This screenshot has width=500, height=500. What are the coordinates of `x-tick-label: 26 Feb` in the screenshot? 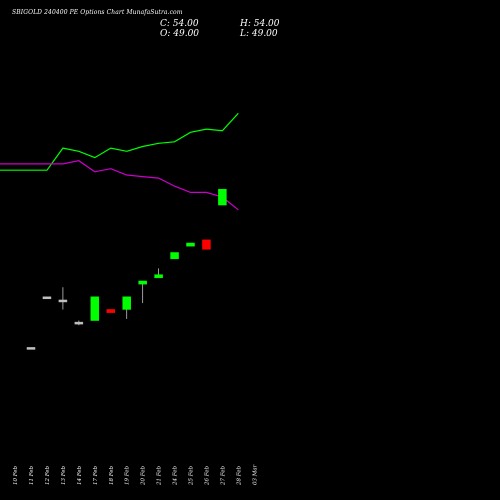 It's located at (207, 475).